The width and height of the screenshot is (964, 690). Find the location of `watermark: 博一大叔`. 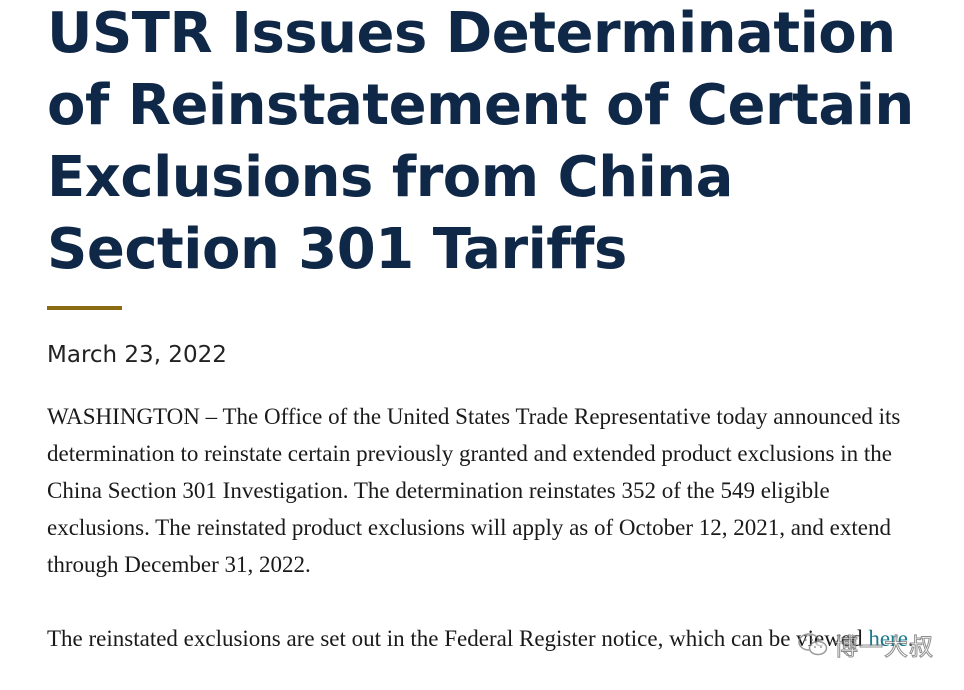

watermark: 博一大叔 is located at coordinates (866, 644).